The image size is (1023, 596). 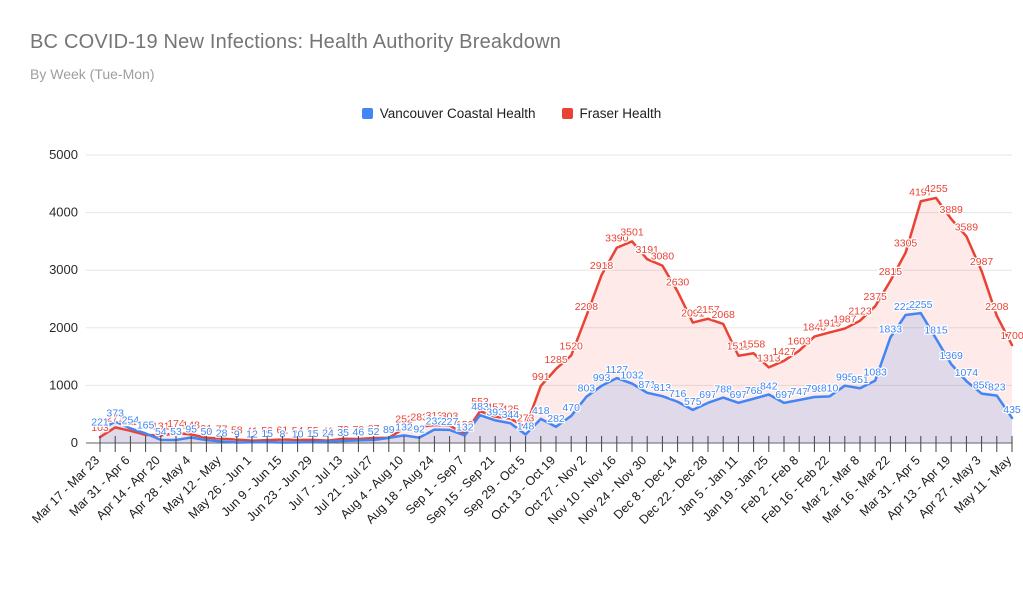 What do you see at coordinates (921, 192) in the screenshot?
I see `svg-text: 4197` at bounding box center [921, 192].